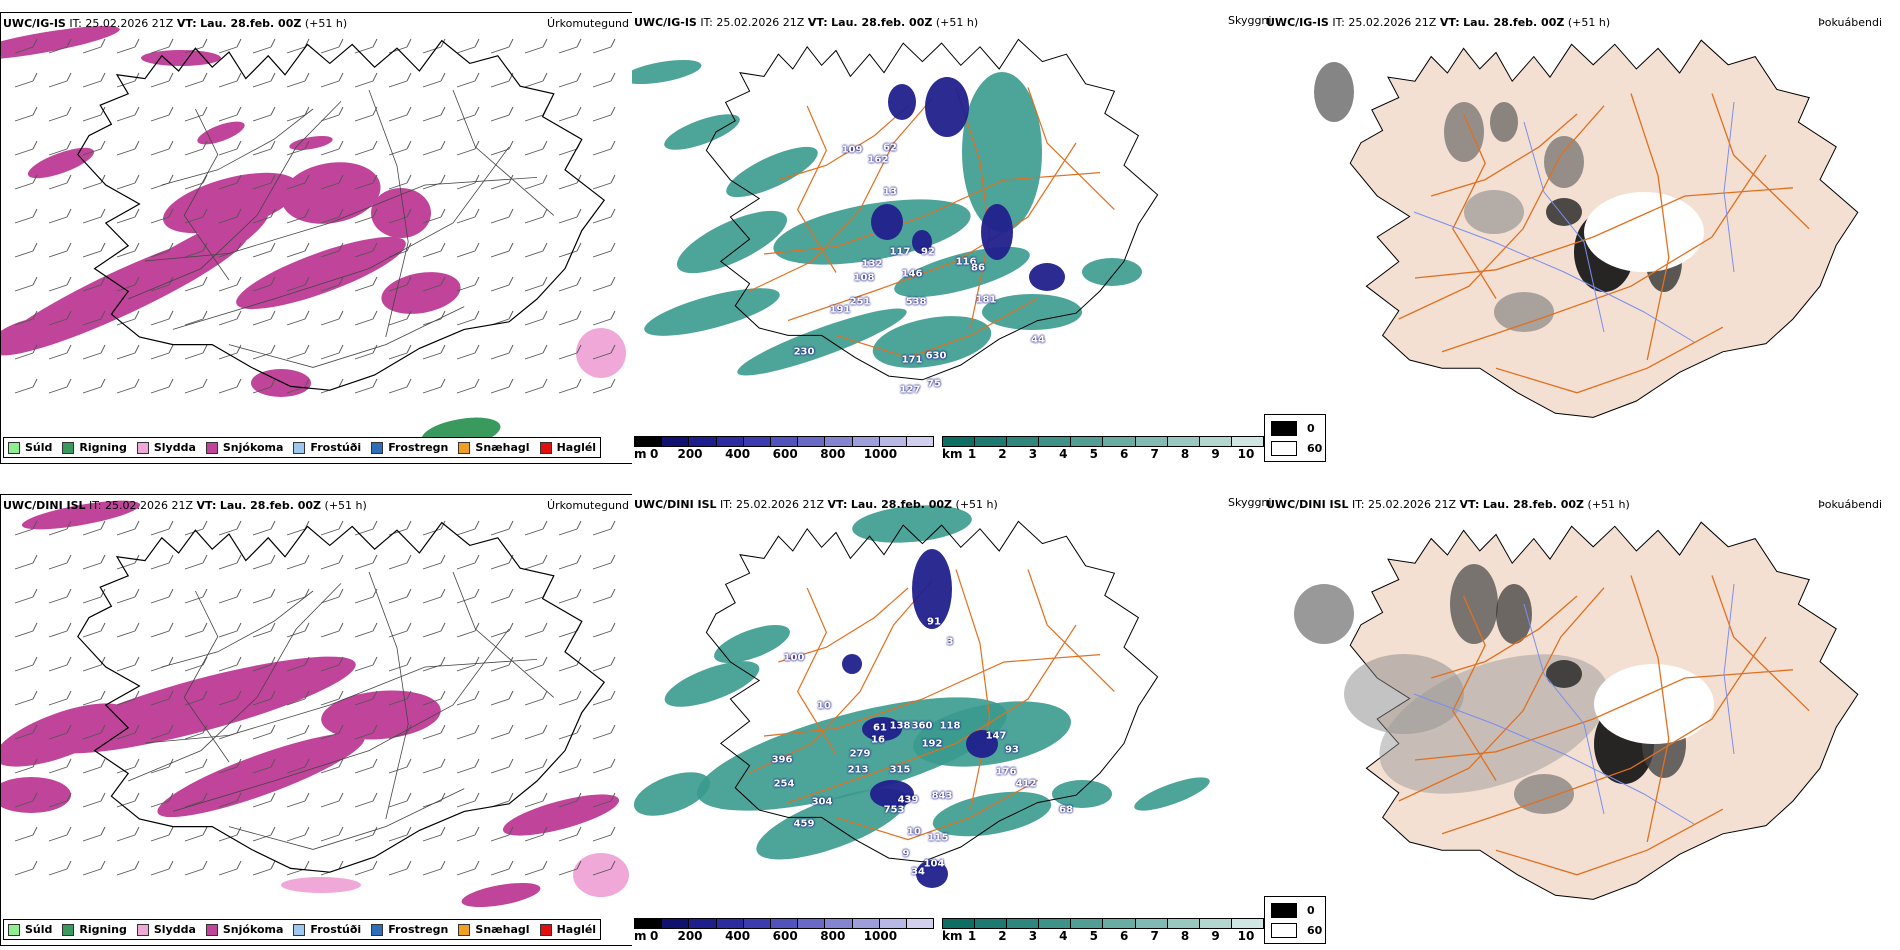 The width and height of the screenshot is (1900, 950). Describe the element at coordinates (690, 454) in the screenshot. I see `colorbar-tick-label: 200` at that location.